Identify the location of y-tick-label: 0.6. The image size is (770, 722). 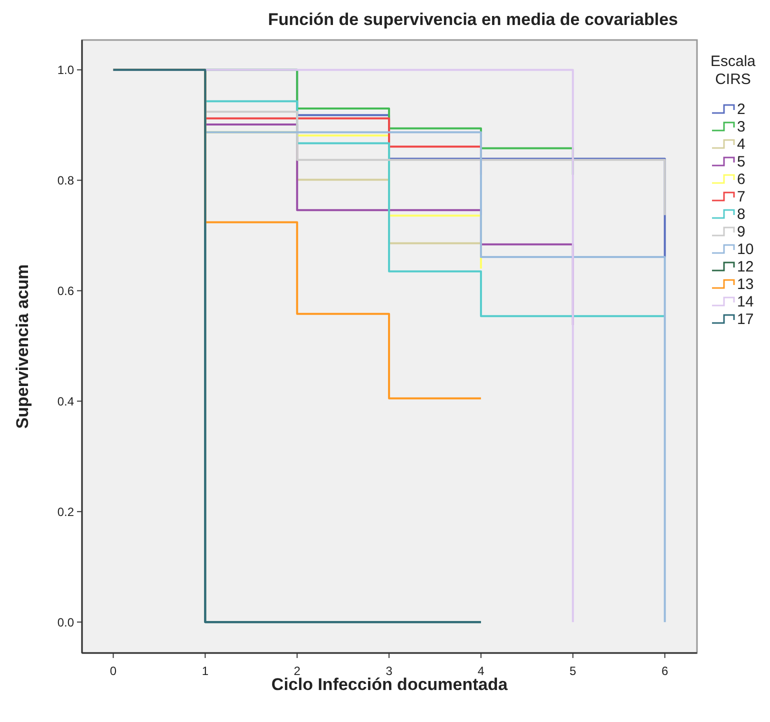
(65, 291).